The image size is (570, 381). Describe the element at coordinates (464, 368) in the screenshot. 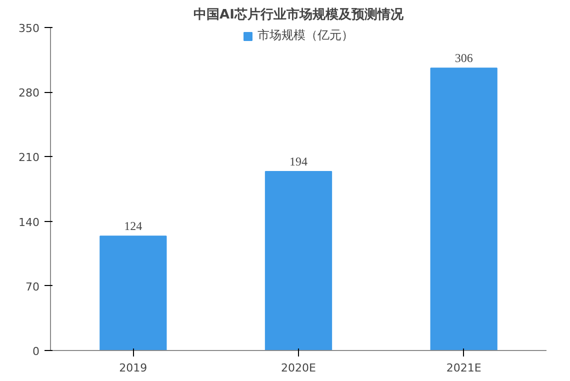

I see `x-tick-label: 2021E` at that location.